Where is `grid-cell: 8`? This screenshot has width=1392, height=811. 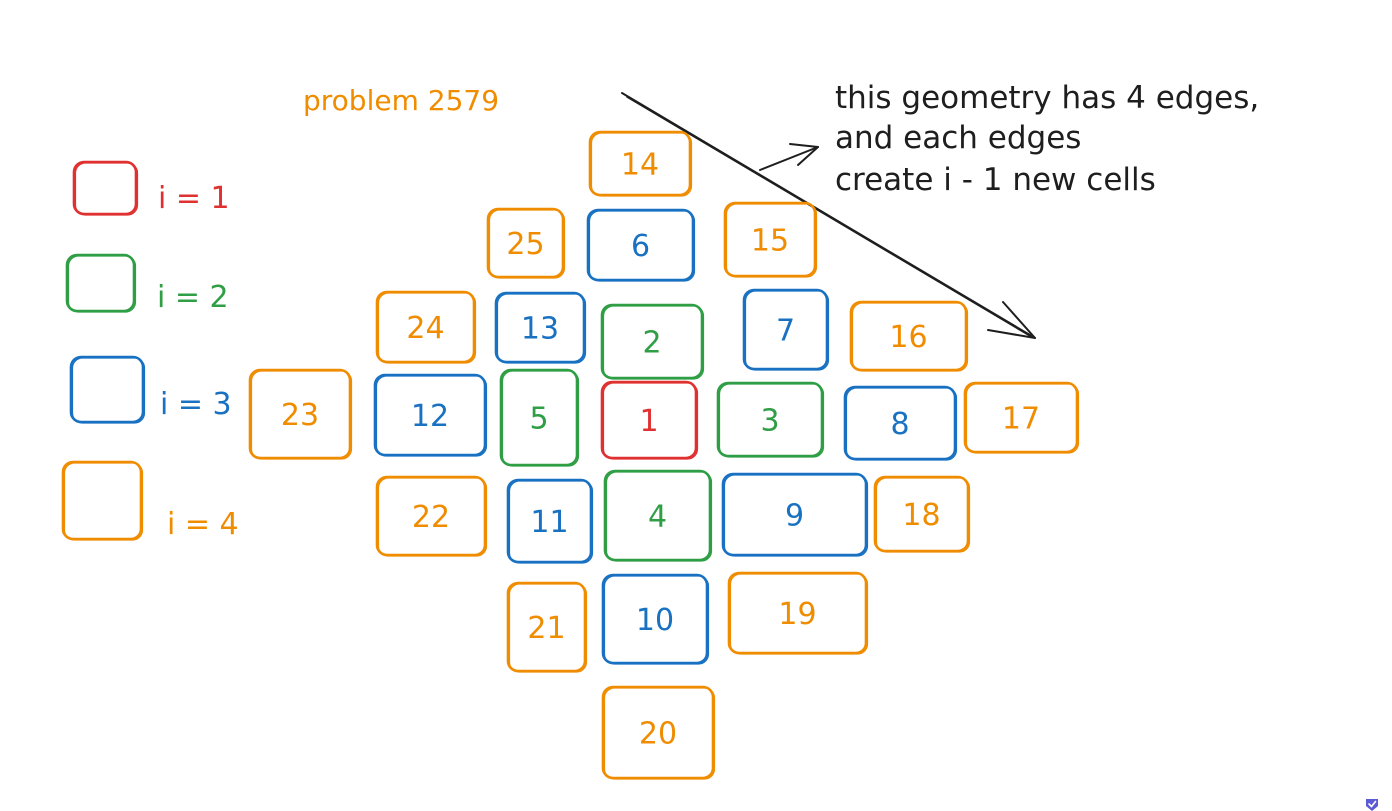 grid-cell: 8 is located at coordinates (900, 423).